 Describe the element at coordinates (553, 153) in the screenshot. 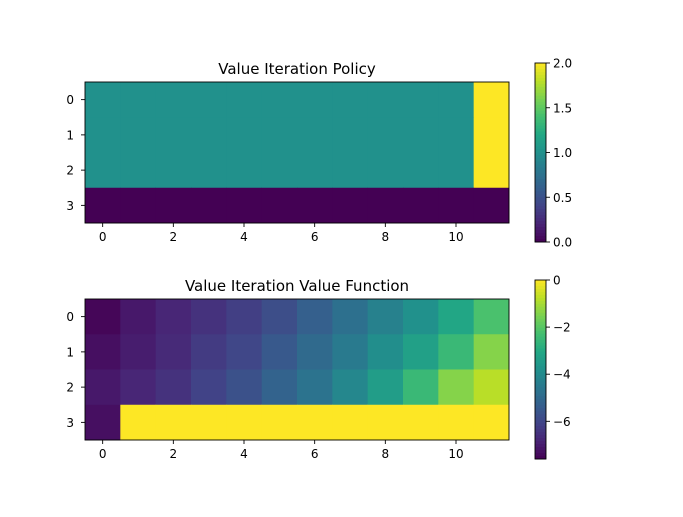

I see `policy-colorbar: 0.0 0.5 1.0 1.5 2.0` at that location.